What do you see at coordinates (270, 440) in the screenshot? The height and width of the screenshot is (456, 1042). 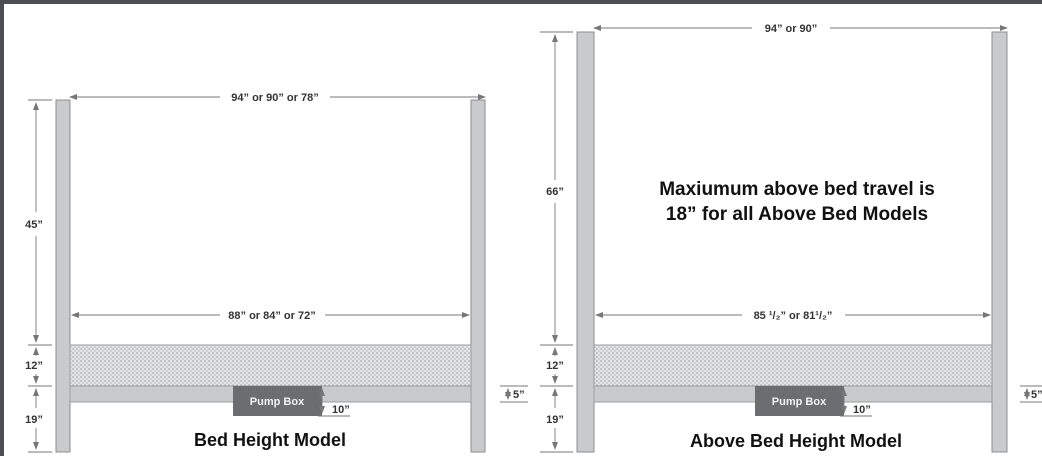 I see `diagram-title: Bed Height Model` at bounding box center [270, 440].